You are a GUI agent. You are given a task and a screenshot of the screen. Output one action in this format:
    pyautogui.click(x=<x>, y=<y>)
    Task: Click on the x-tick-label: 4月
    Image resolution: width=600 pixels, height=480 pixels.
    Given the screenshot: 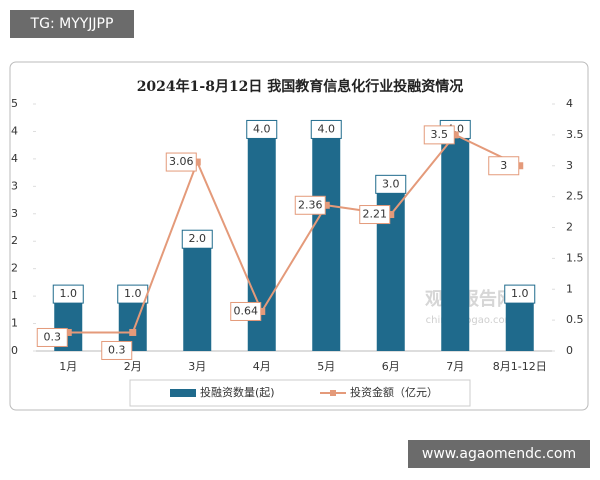 What is the action you would take?
    pyautogui.click(x=262, y=366)
    